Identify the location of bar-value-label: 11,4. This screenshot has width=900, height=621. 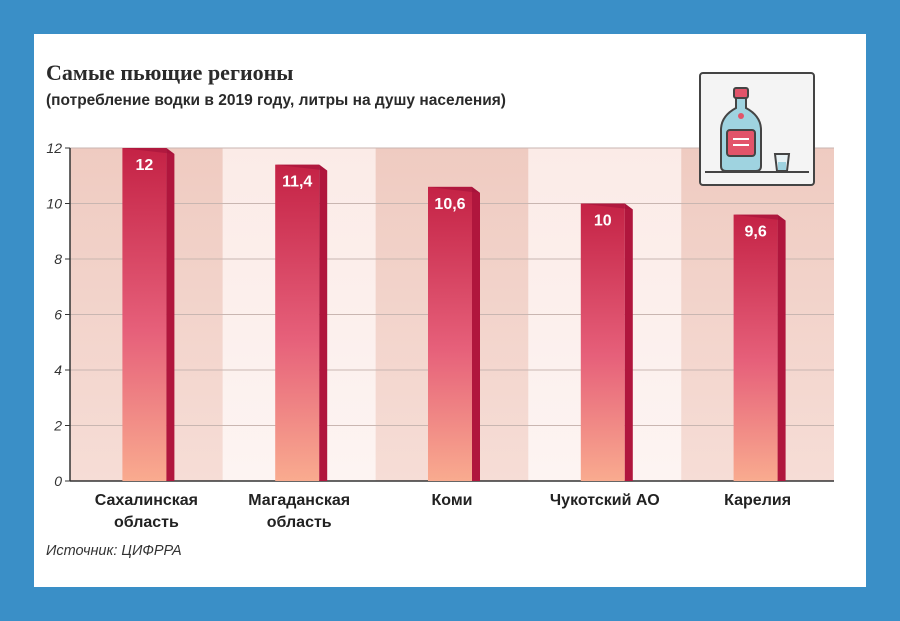
(297, 182).